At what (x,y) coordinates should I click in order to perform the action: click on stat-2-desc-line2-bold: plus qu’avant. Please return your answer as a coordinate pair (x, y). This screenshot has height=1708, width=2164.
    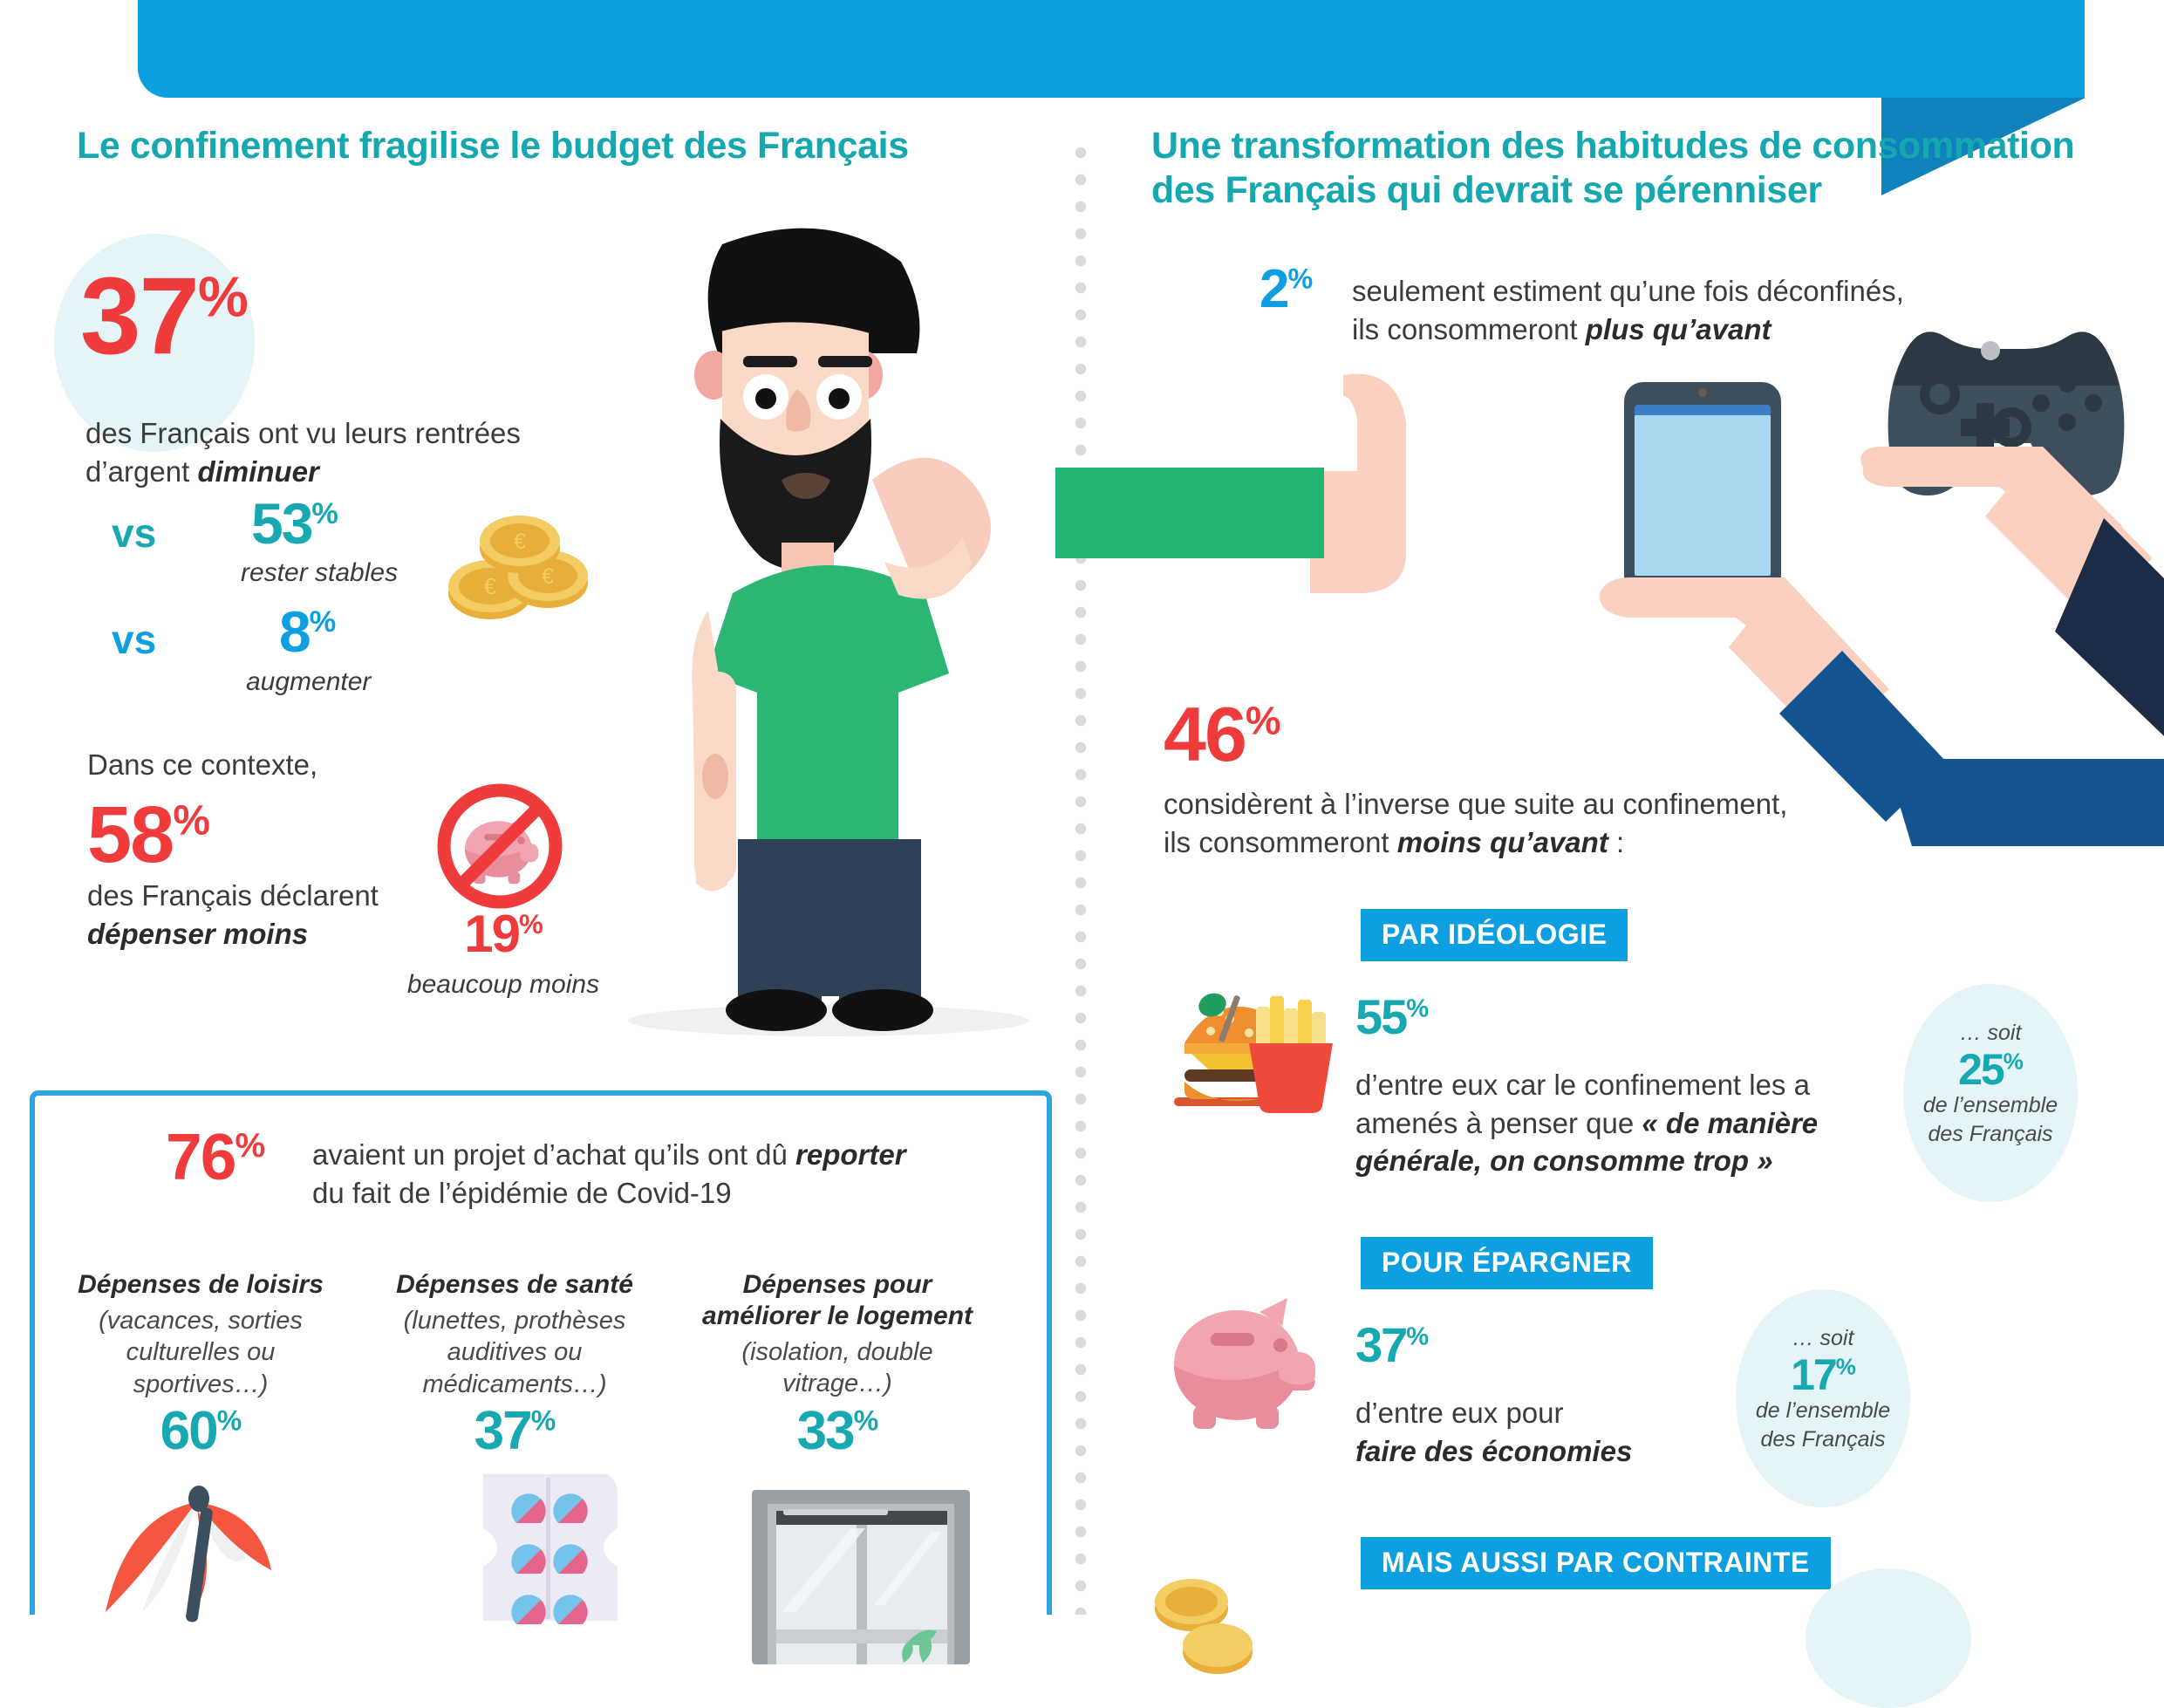
    Looking at the image, I should click on (1678, 329).